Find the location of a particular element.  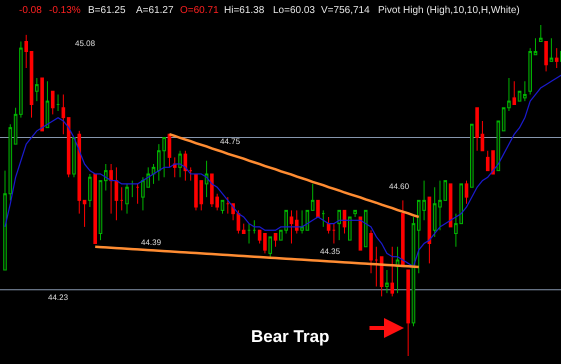

text: Lo=60.03 is located at coordinates (294, 10).